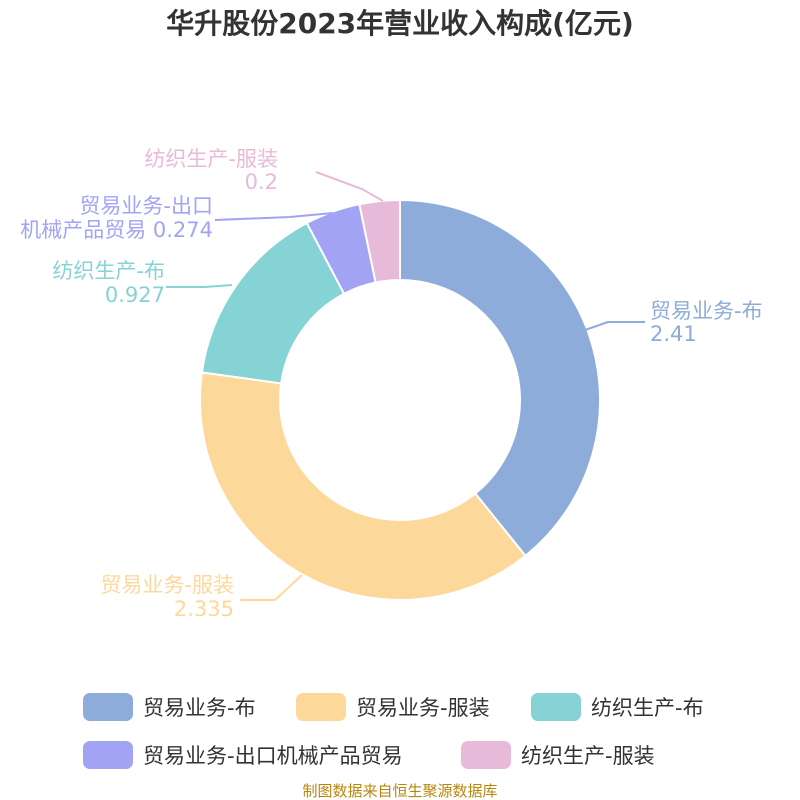 The width and height of the screenshot is (800, 800). What do you see at coordinates (199, 708) in the screenshot?
I see `legend-label-0: 贸易业务-布` at bounding box center [199, 708].